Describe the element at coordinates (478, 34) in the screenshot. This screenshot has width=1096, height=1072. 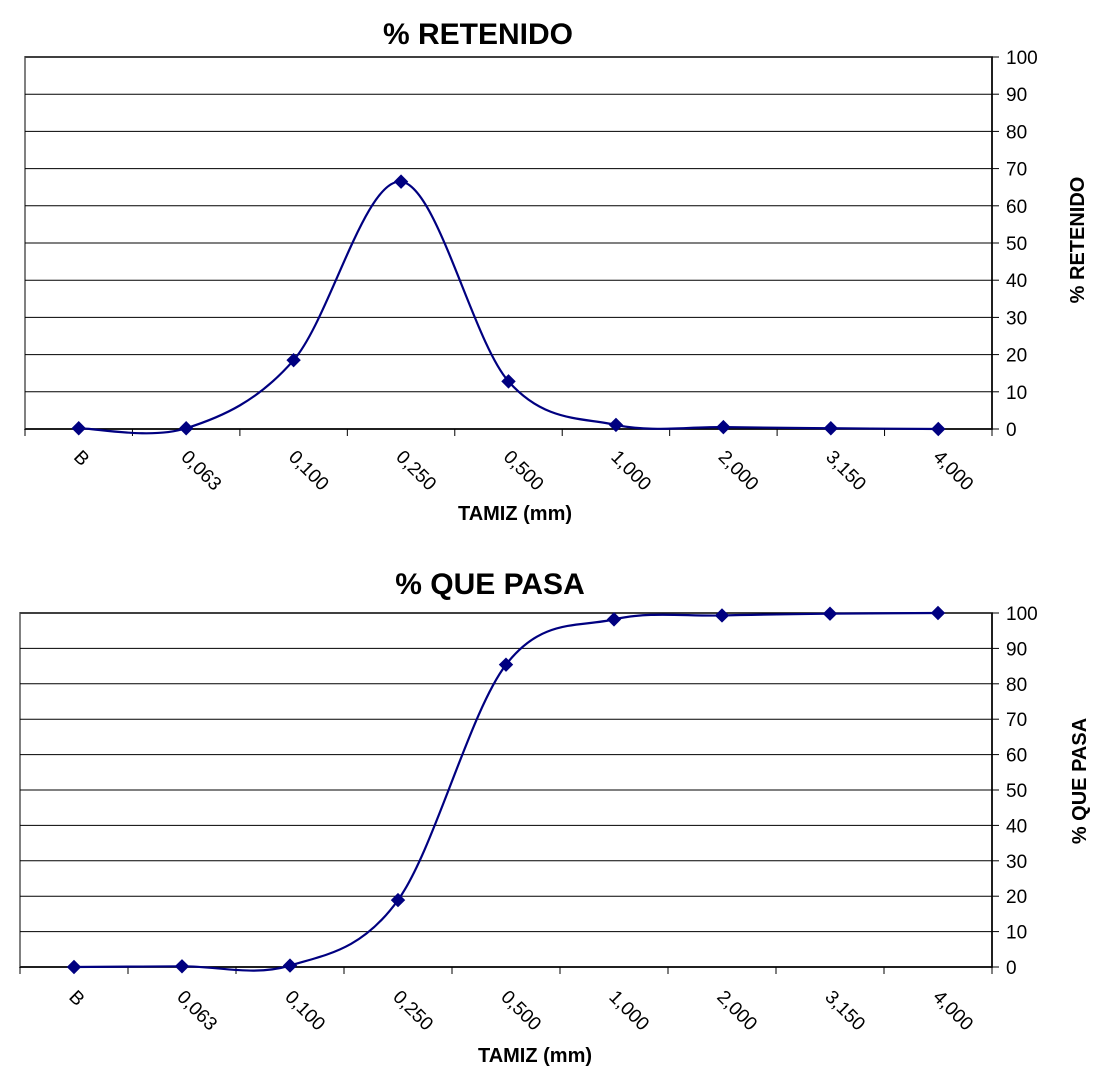
I see `chart-title: % RETENIDO` at that location.